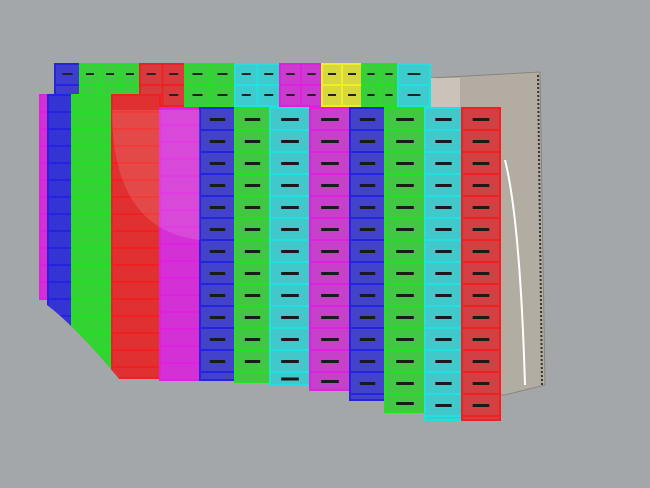 The height and width of the screenshot is (488, 650). I want to click on panel-column-magenta, so click(330, 249).